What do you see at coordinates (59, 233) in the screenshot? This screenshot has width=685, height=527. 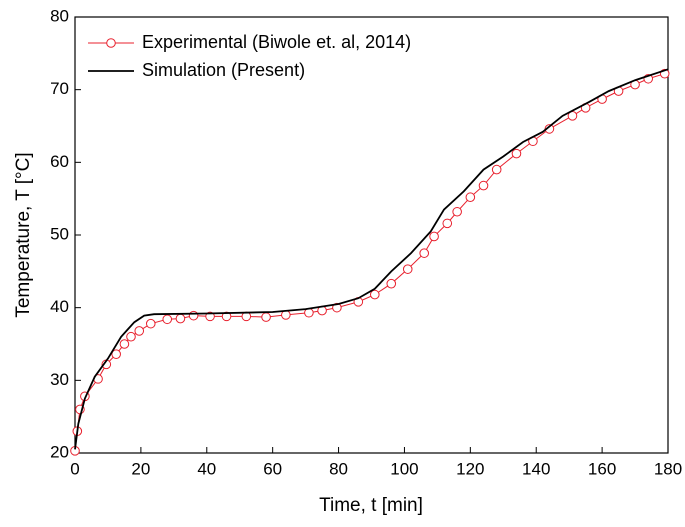 I see `y-tick-label: 50` at bounding box center [59, 233].